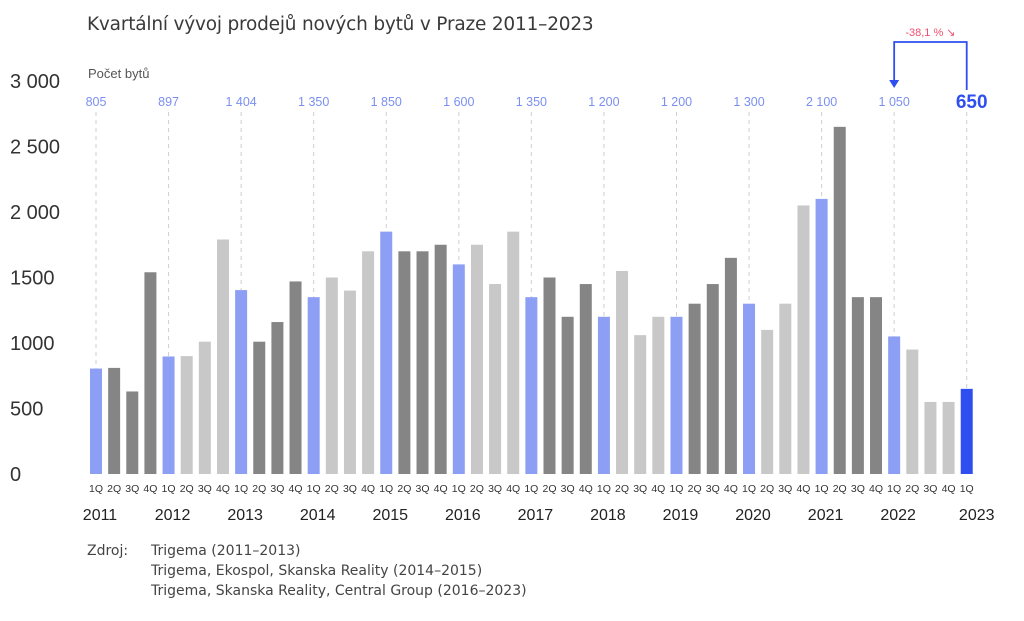 Image resolution: width=1024 pixels, height=621 pixels. What do you see at coordinates (35, 148) in the screenshot?
I see `y-tick-label: 2 500` at bounding box center [35, 148].